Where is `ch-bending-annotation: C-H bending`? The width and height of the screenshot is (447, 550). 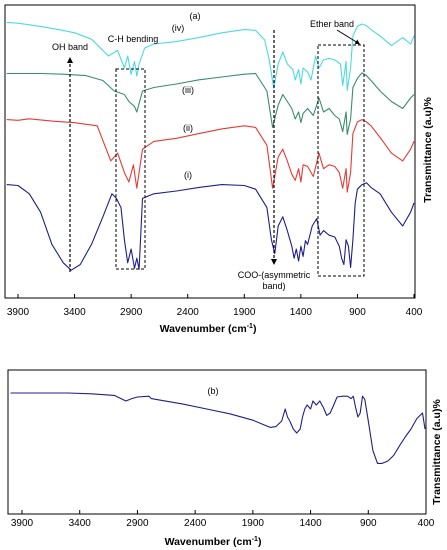
ch-bending-annotation: C-H bending is located at coordinates (133, 39).